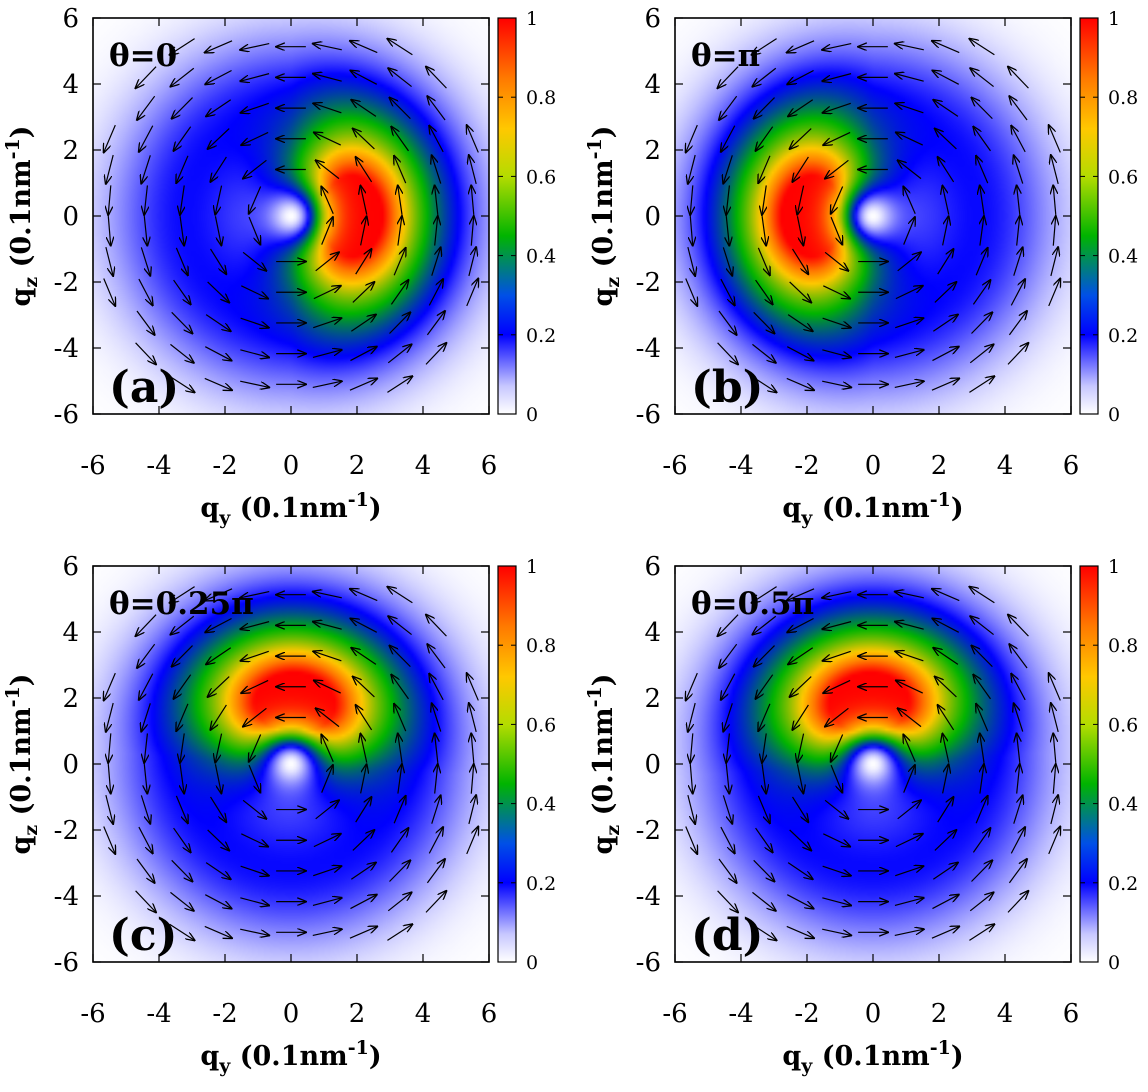  I want to click on x-tick-label: 0, so click(291, 466).